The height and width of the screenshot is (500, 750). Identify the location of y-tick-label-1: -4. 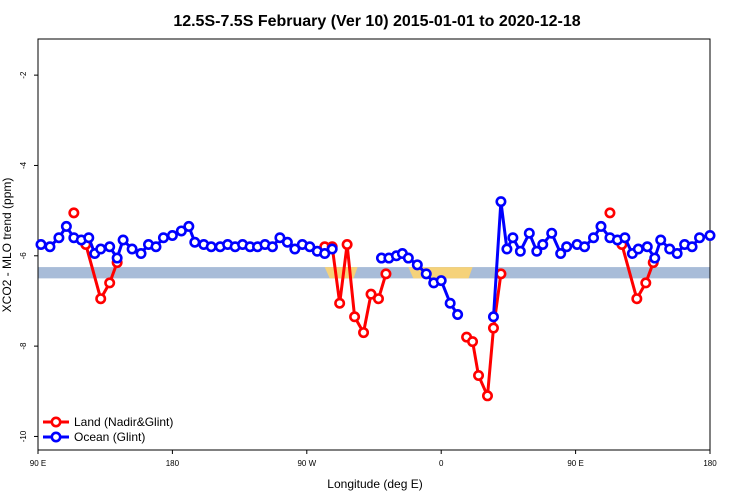
(23, 165).